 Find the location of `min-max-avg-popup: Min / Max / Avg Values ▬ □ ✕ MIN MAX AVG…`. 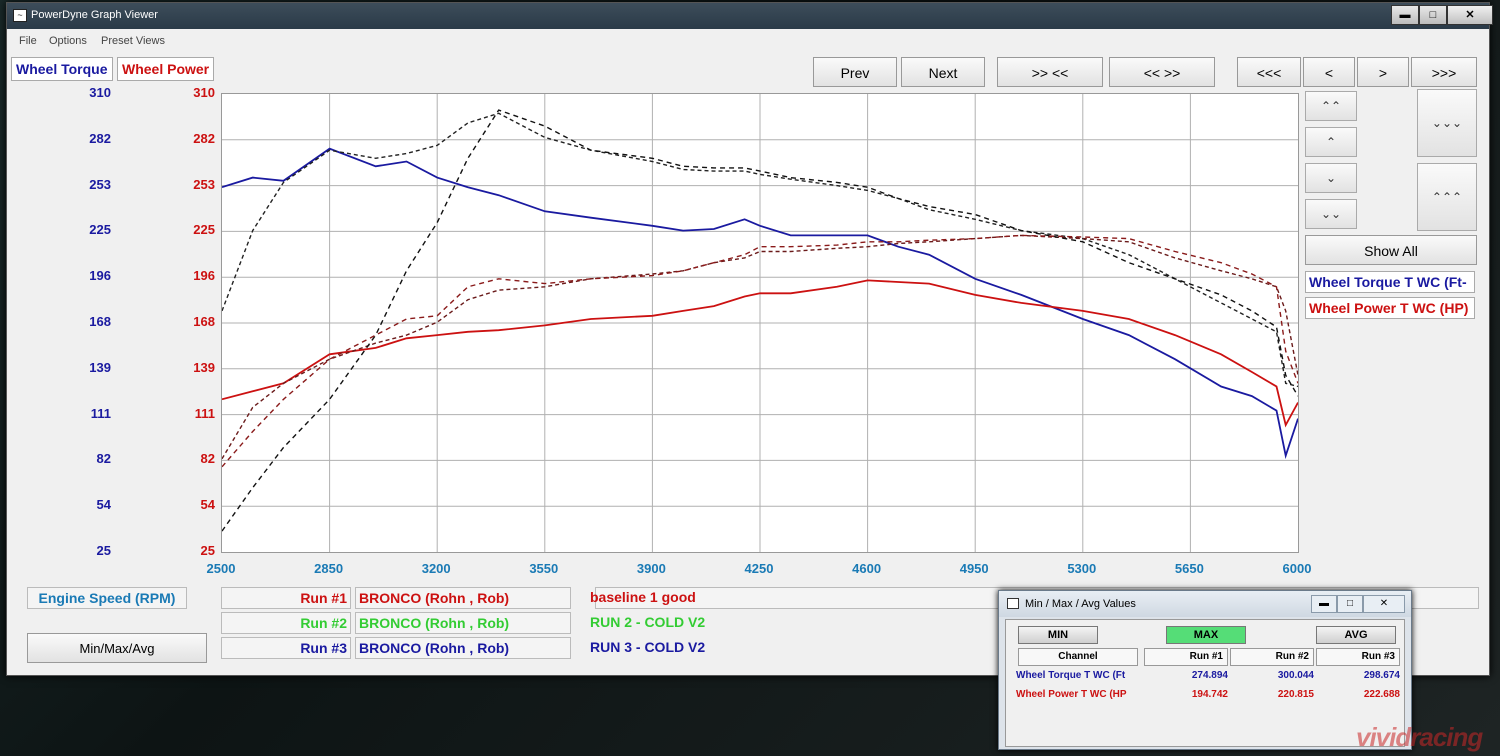

min-max-avg-popup: Min / Max / Avg Values ▬ □ ✕ MIN MAX AVG… is located at coordinates (1205, 670).